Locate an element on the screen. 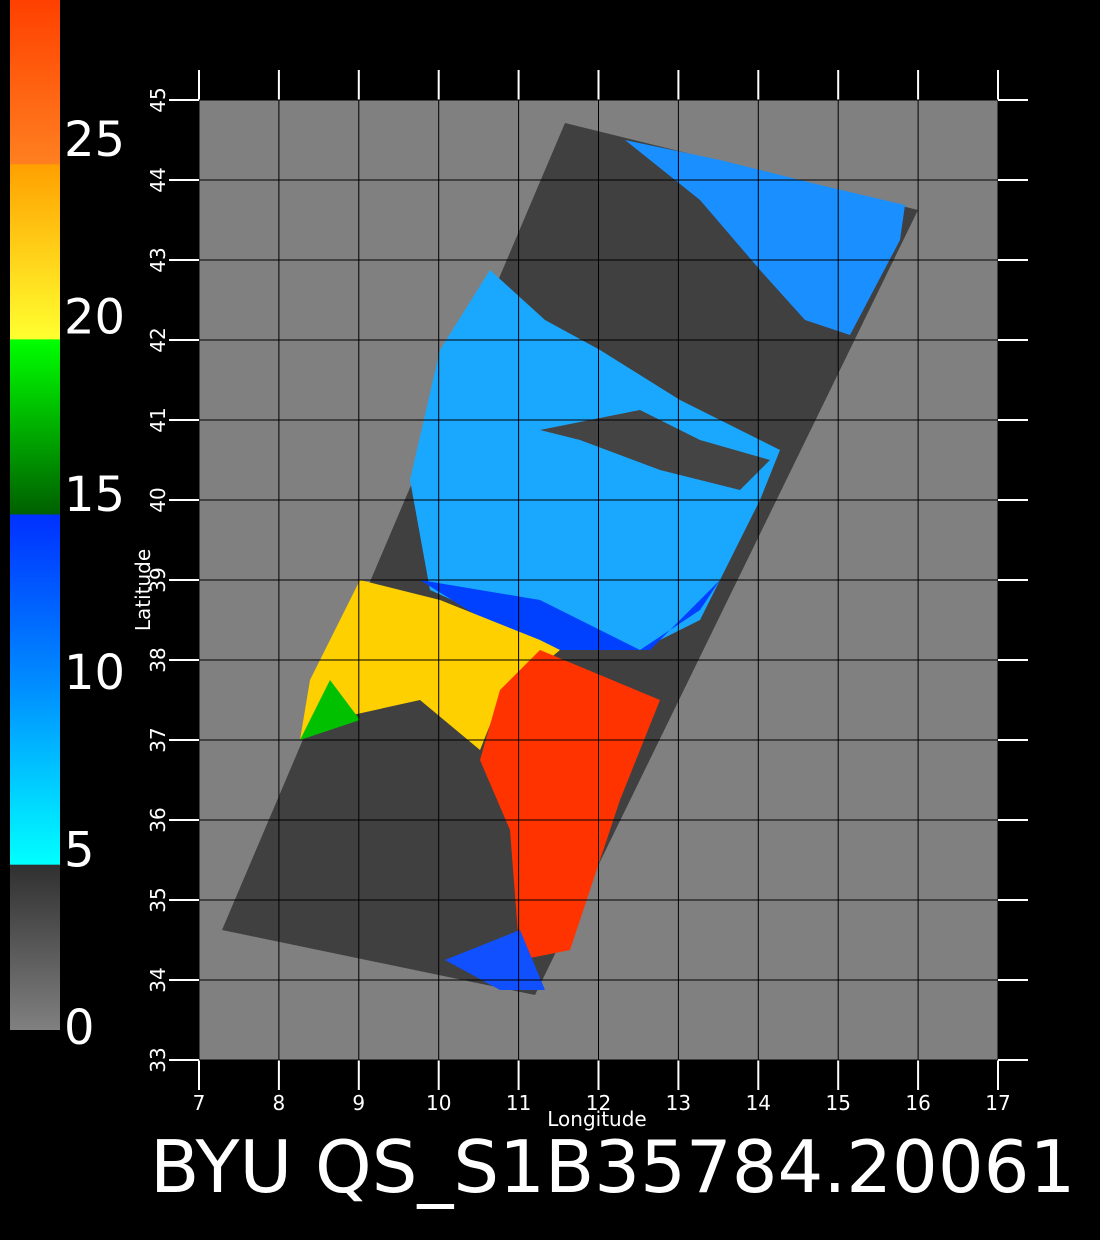 The width and height of the screenshot is (1100, 1240). colorbar-label: 0 is located at coordinates (79, 1028).